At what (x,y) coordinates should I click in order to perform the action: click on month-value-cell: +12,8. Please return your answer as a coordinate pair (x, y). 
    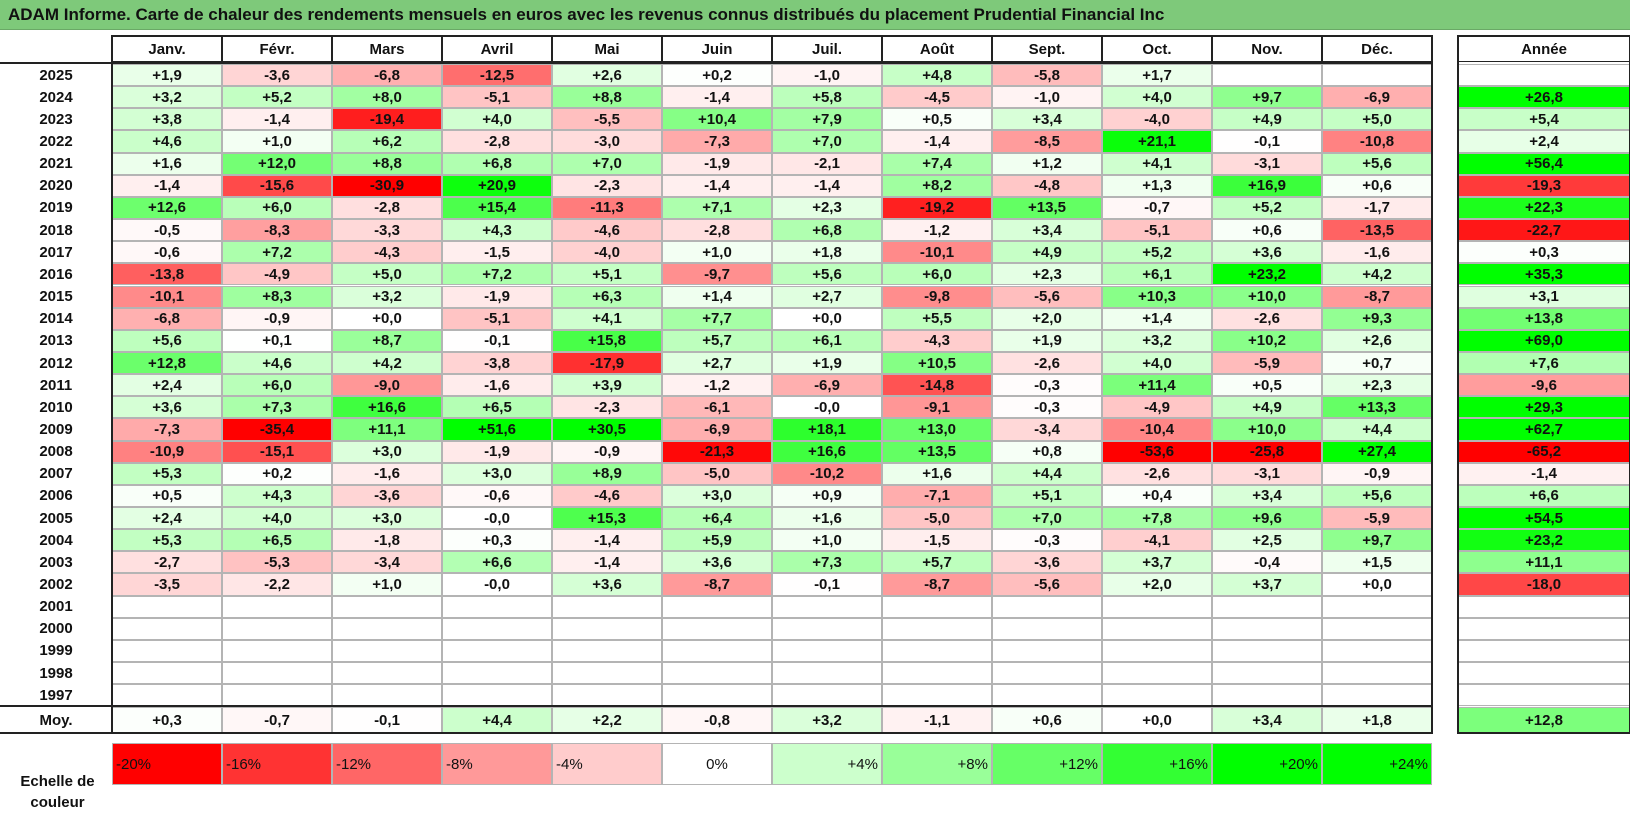
    Looking at the image, I should click on (167, 363).